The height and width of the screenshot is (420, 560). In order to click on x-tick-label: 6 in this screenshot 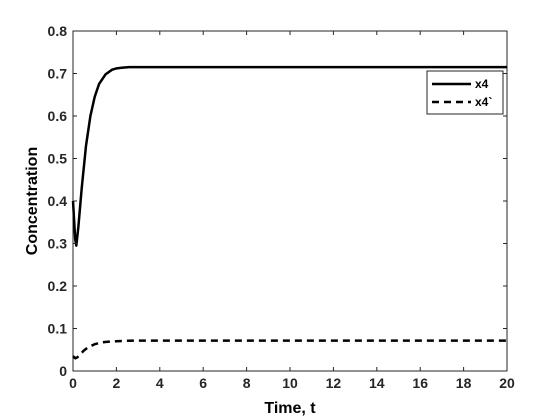, I will do `click(203, 383)`.